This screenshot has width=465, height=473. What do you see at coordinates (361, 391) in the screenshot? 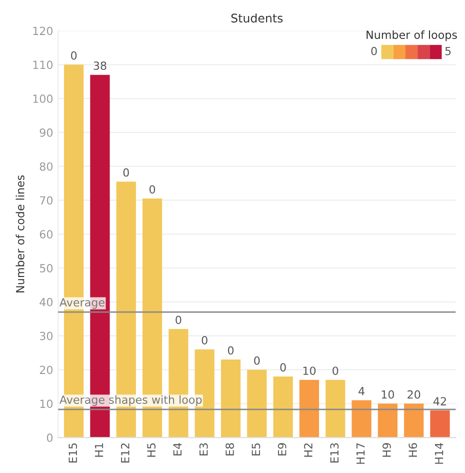
I see `annotation: 4` at bounding box center [361, 391].